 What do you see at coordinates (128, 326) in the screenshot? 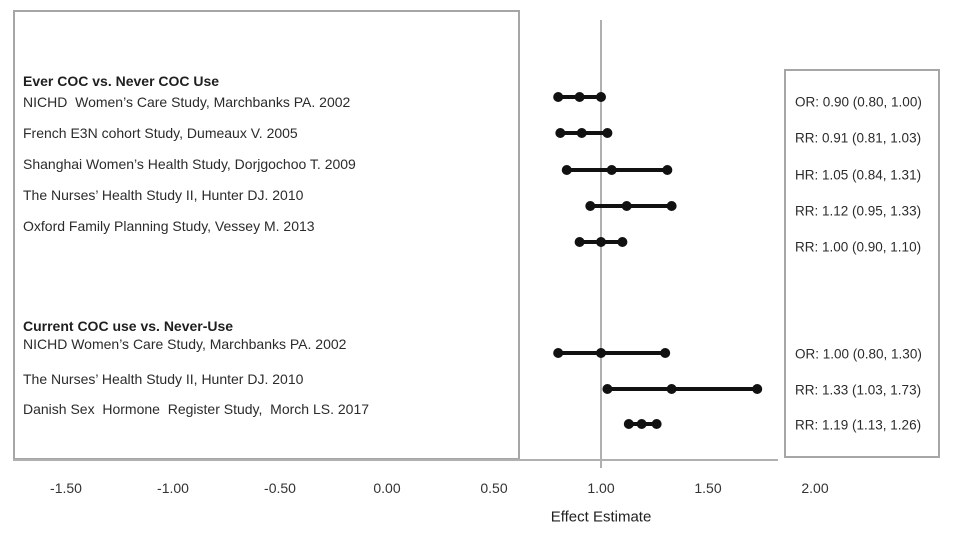
I see `group-heading: Current COC use vs. Never-Use` at bounding box center [128, 326].